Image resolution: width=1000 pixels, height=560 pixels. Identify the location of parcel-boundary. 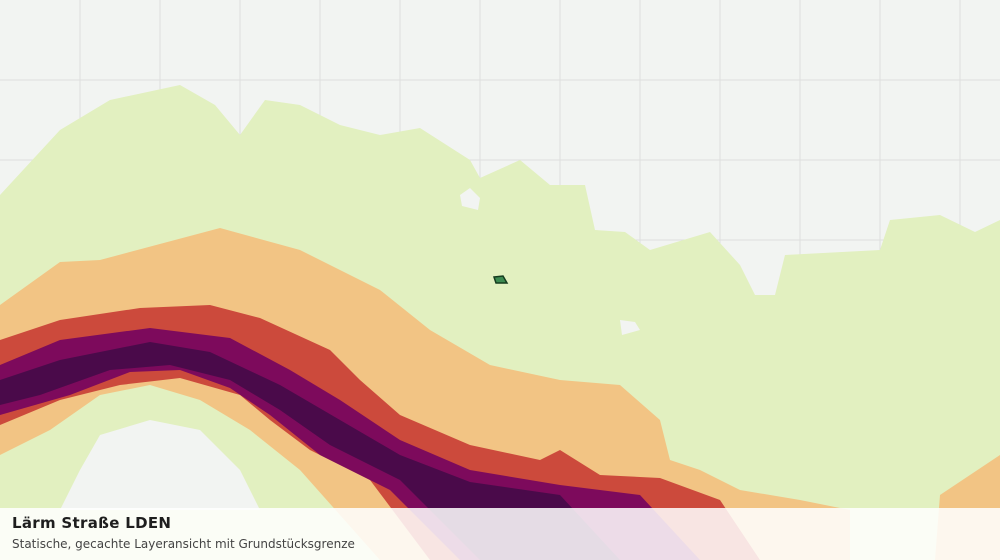
(500, 279).